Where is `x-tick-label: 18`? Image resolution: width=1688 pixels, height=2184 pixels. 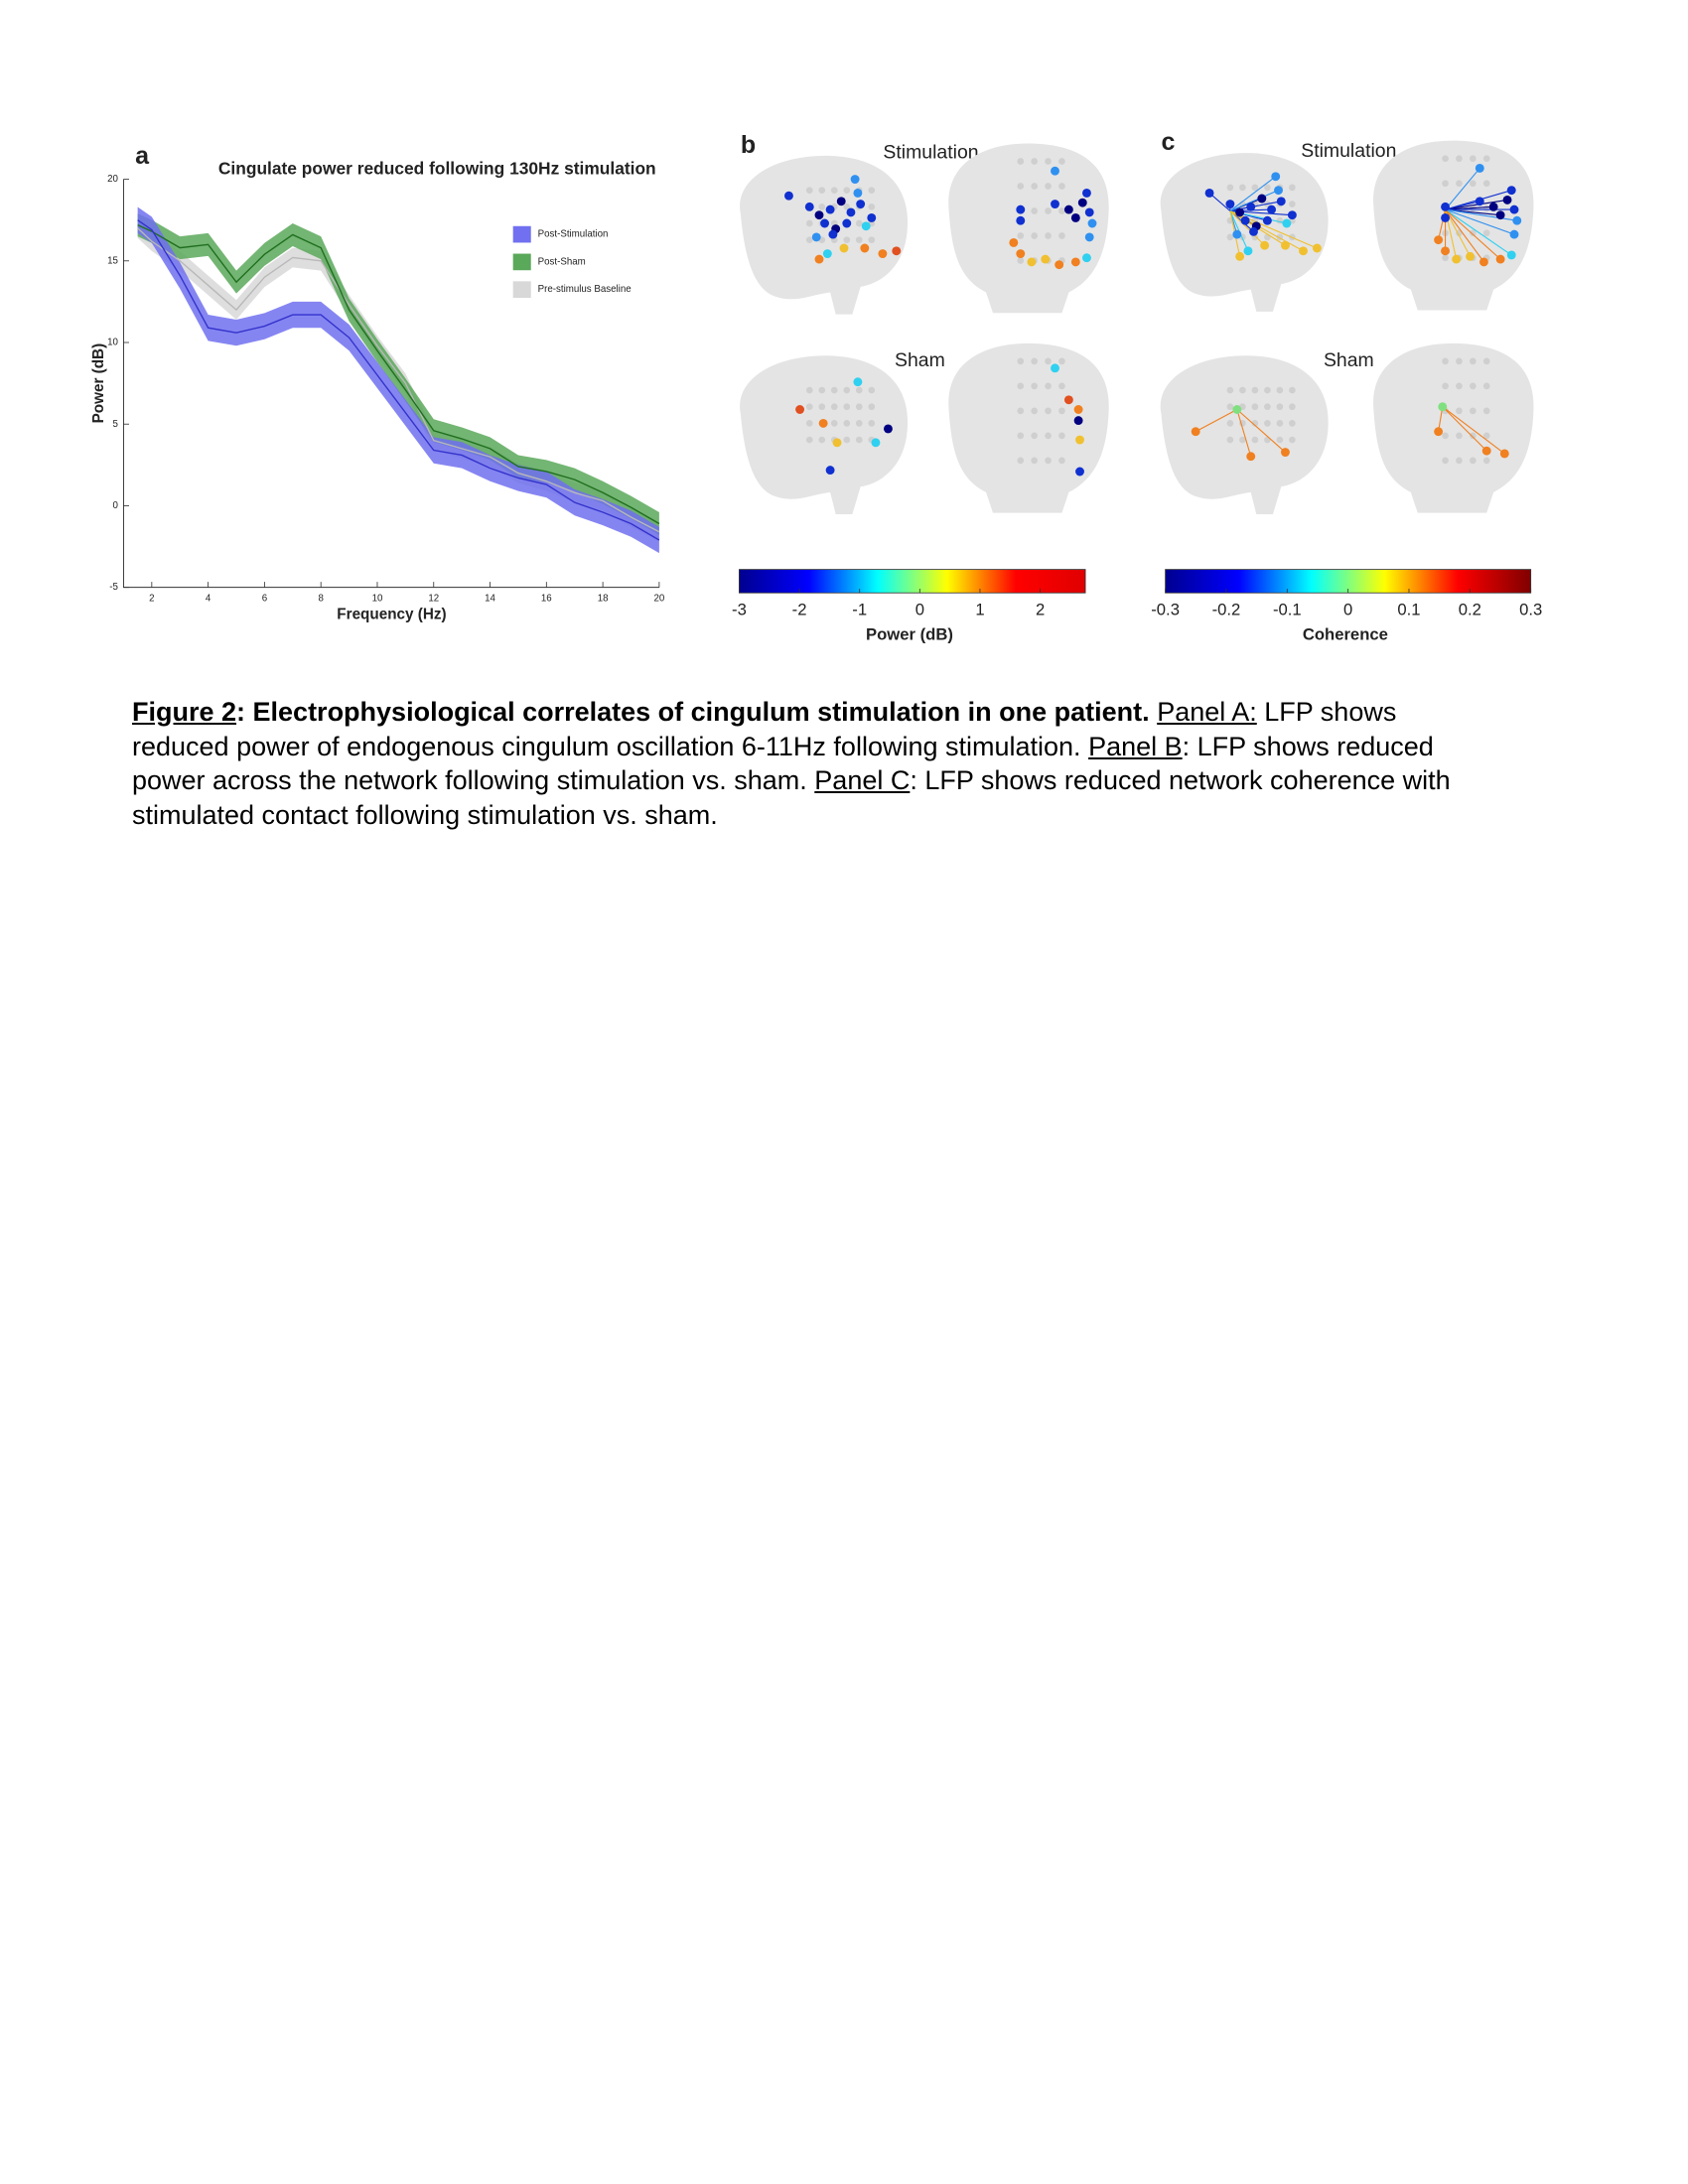
x-tick-label: 18 is located at coordinates (603, 598).